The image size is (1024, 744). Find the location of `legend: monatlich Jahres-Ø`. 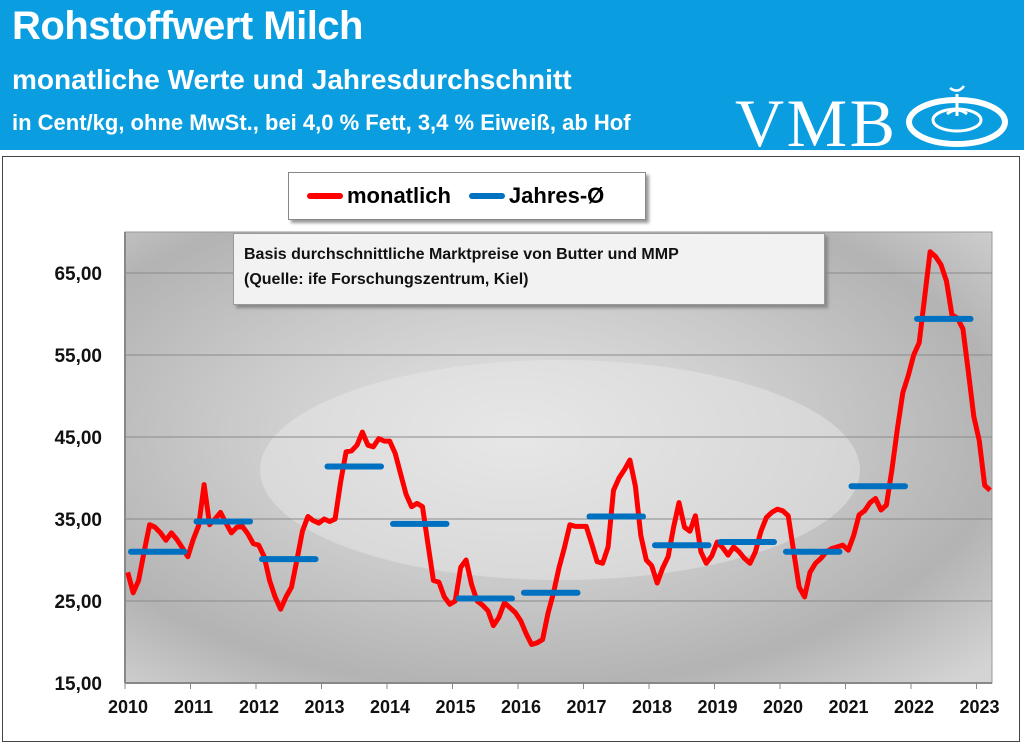

legend: monatlich Jahres-Ø is located at coordinates (467, 196).